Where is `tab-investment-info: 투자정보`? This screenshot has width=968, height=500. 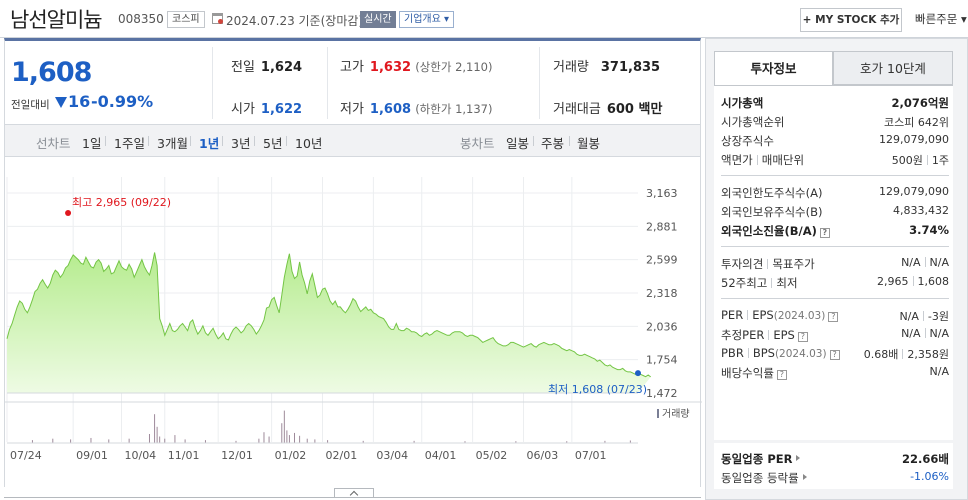 tab-investment-info: 투자정보 is located at coordinates (773, 68).